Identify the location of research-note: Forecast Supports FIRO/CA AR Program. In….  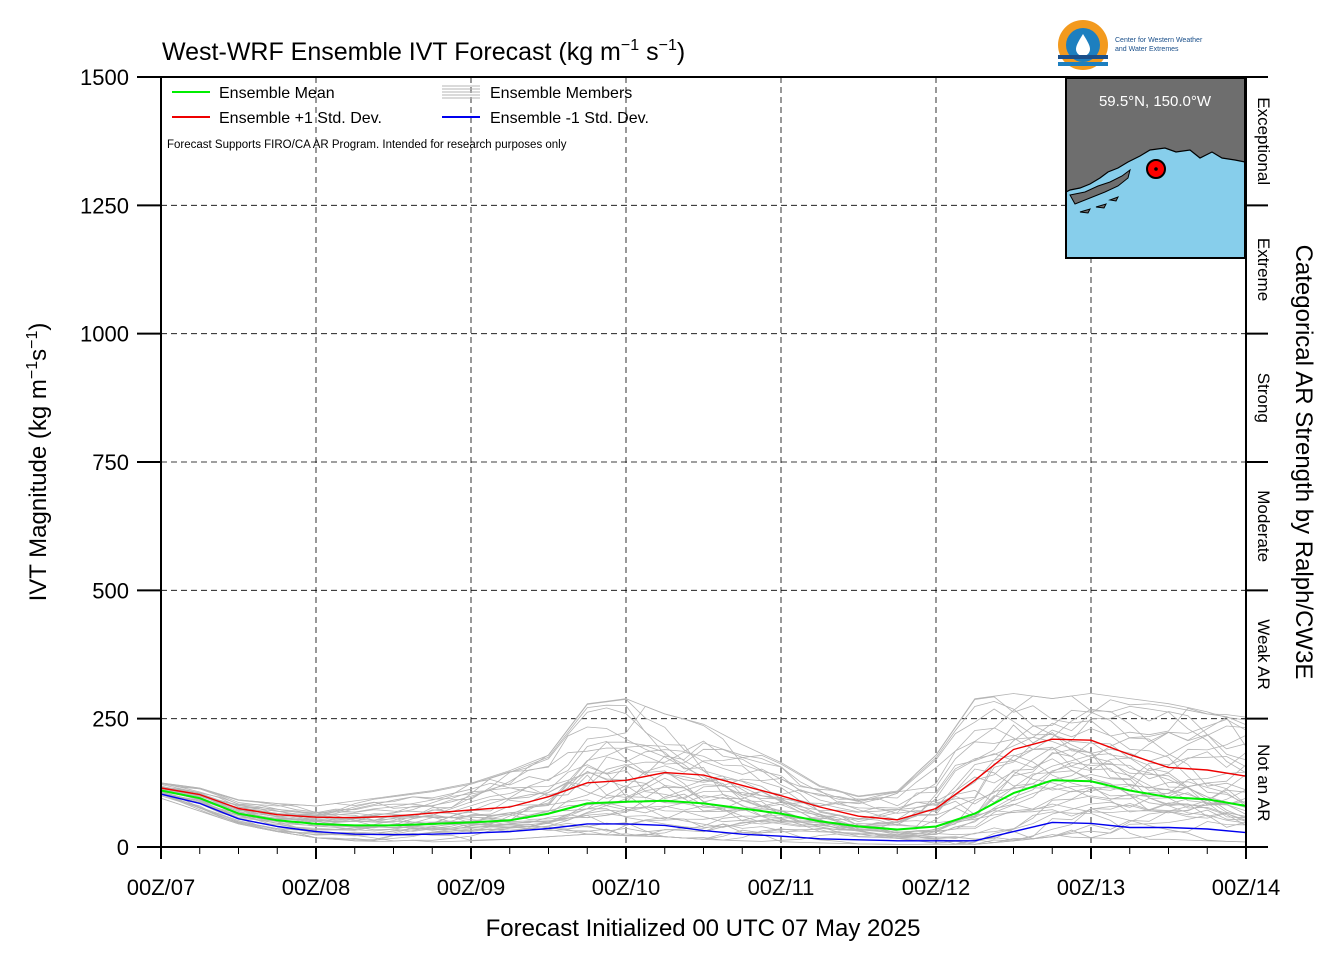
(367, 145).